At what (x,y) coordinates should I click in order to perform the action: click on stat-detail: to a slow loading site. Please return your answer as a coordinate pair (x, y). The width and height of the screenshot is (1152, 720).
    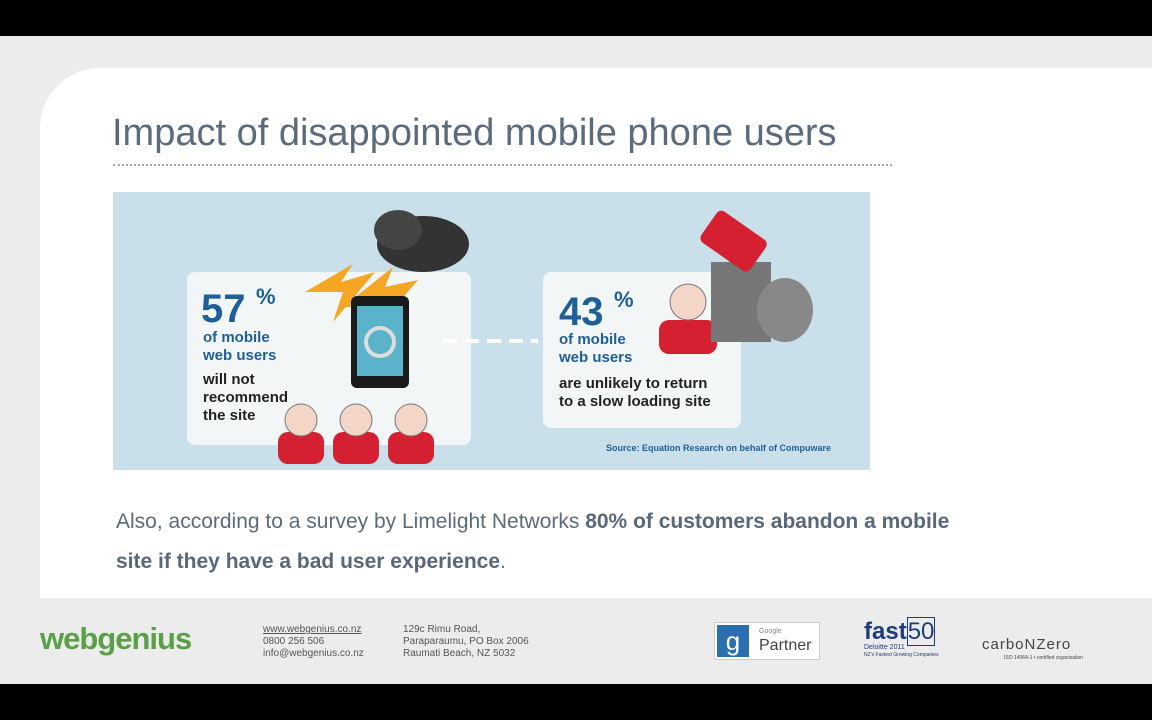
    Looking at the image, I should click on (635, 401).